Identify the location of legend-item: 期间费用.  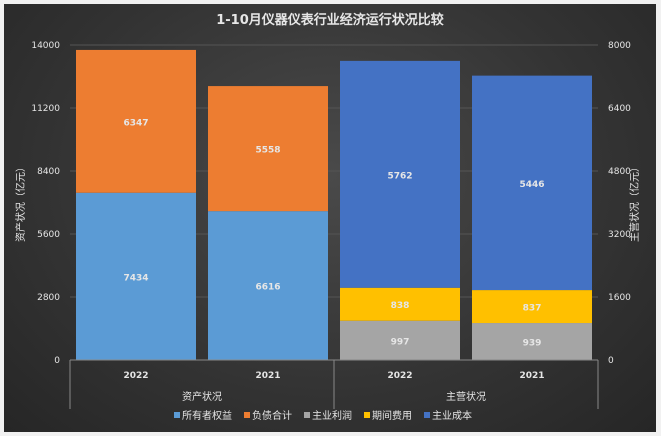
(392, 415).